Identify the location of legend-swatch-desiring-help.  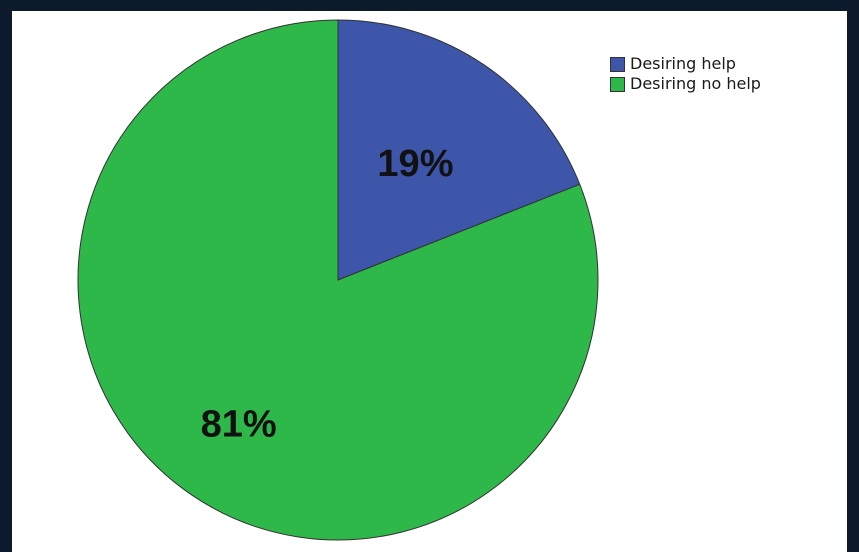
(617, 64).